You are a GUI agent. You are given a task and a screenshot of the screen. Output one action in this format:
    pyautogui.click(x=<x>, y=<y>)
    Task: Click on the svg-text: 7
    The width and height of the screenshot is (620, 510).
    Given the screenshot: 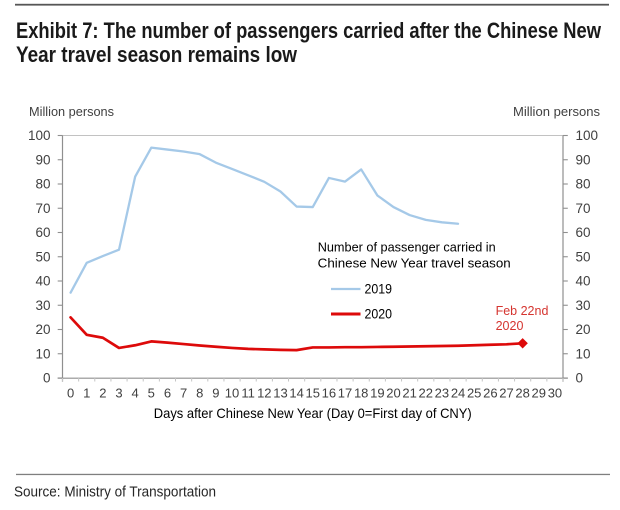 What is the action you would take?
    pyautogui.click(x=183, y=393)
    